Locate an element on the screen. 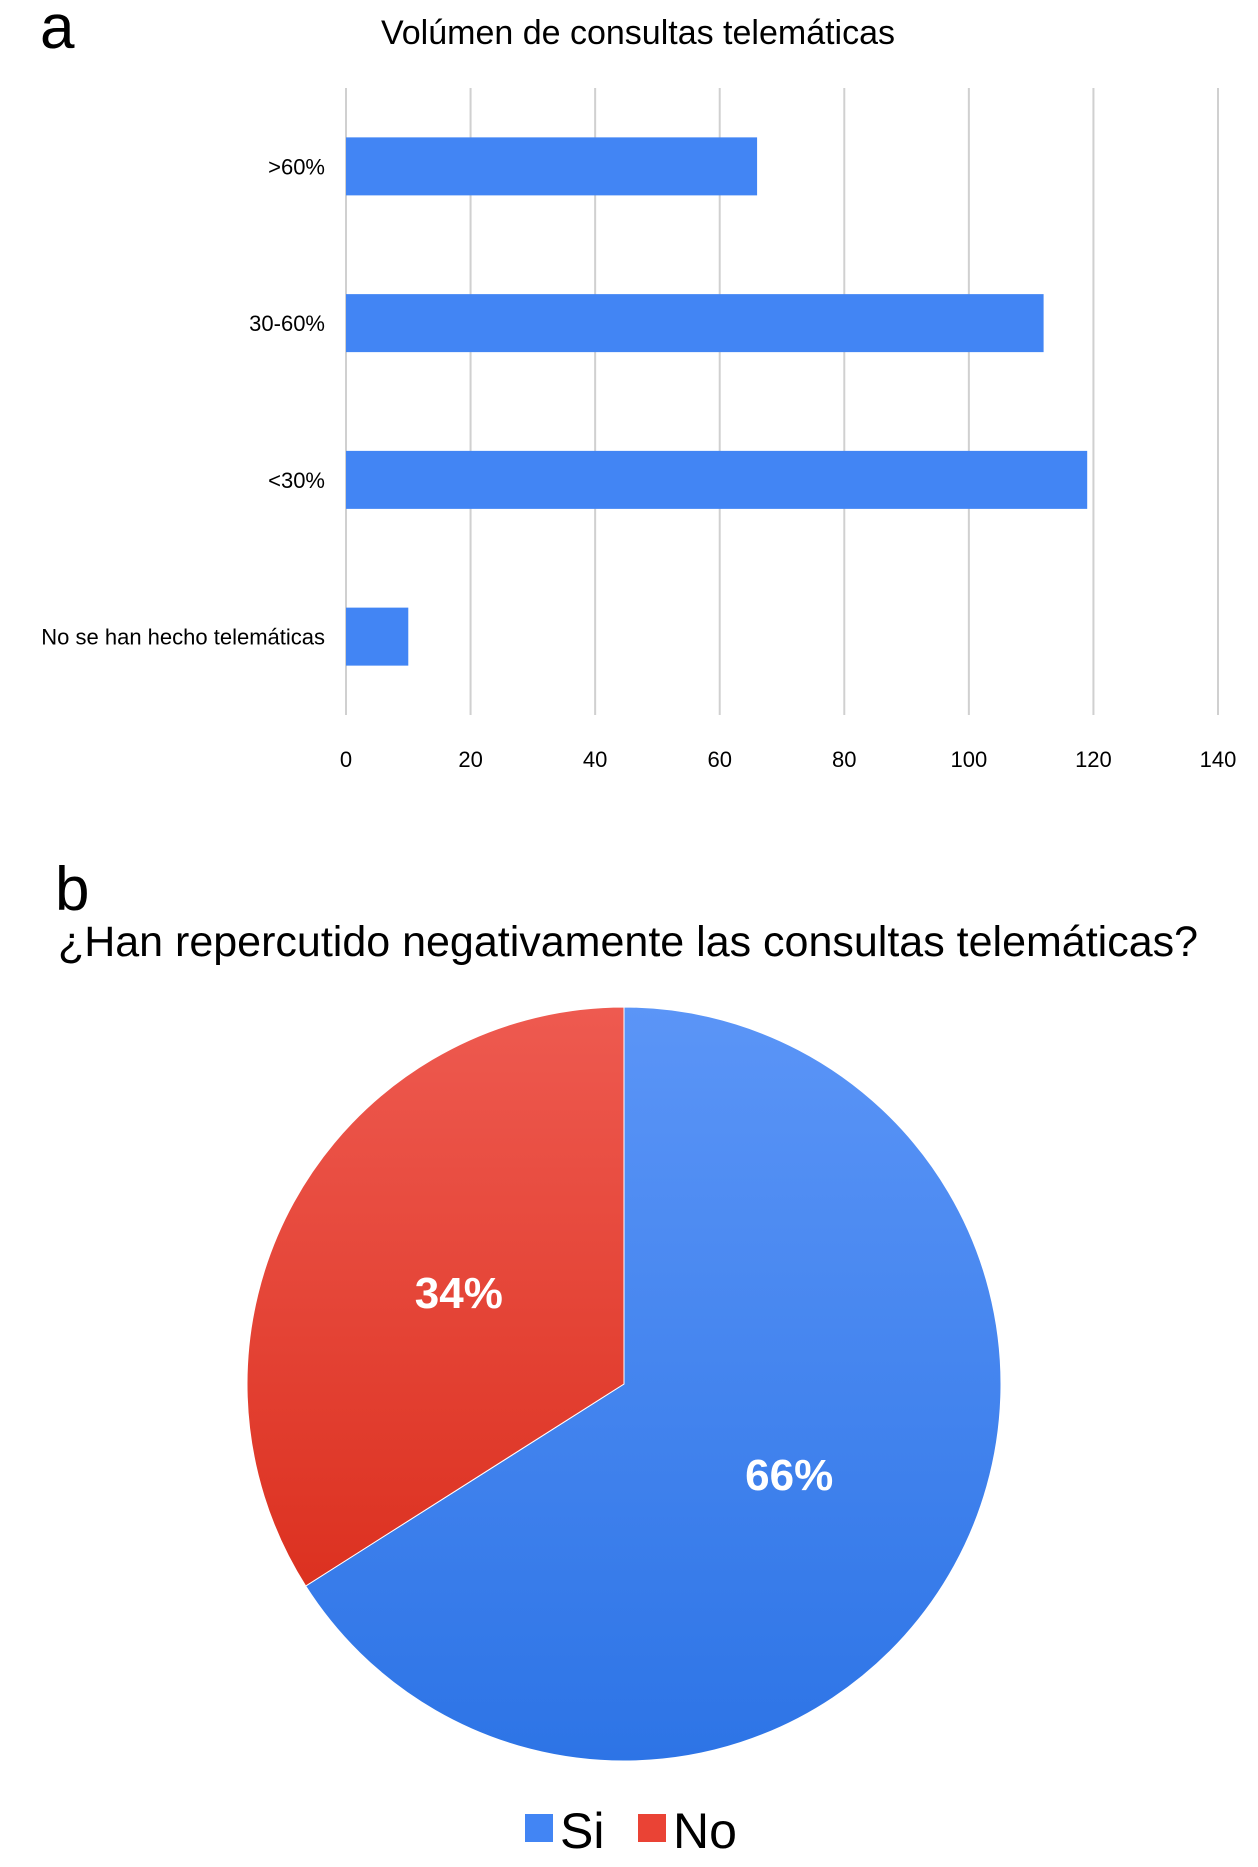 This screenshot has height=1867, width=1258. panel-letter-a: a is located at coordinates (57, 31).